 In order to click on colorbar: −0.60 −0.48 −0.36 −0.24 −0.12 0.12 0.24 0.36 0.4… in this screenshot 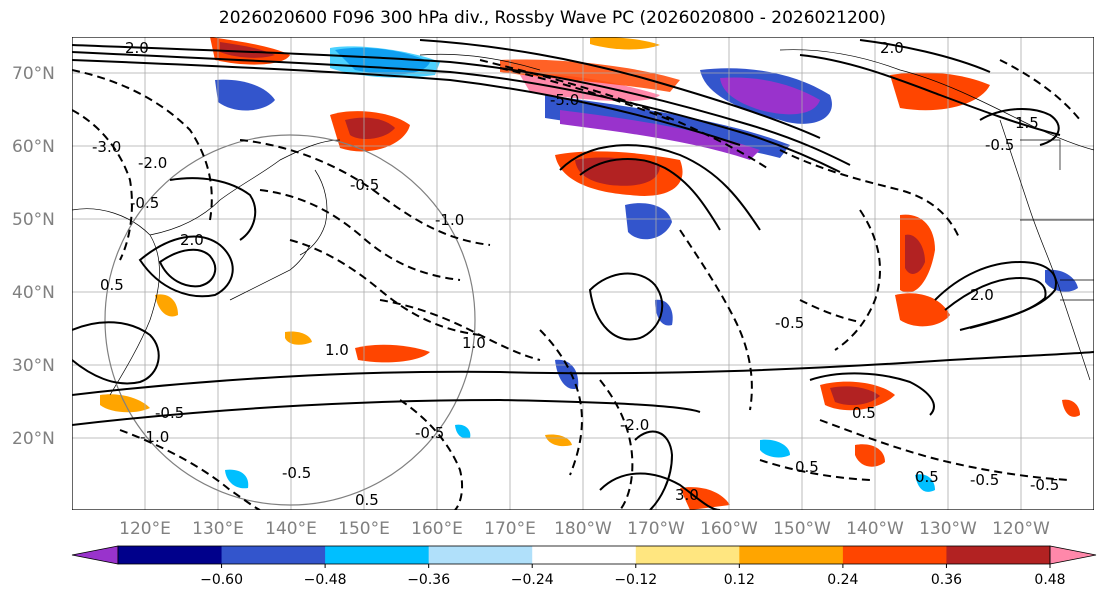, I will do `click(584, 566)`.